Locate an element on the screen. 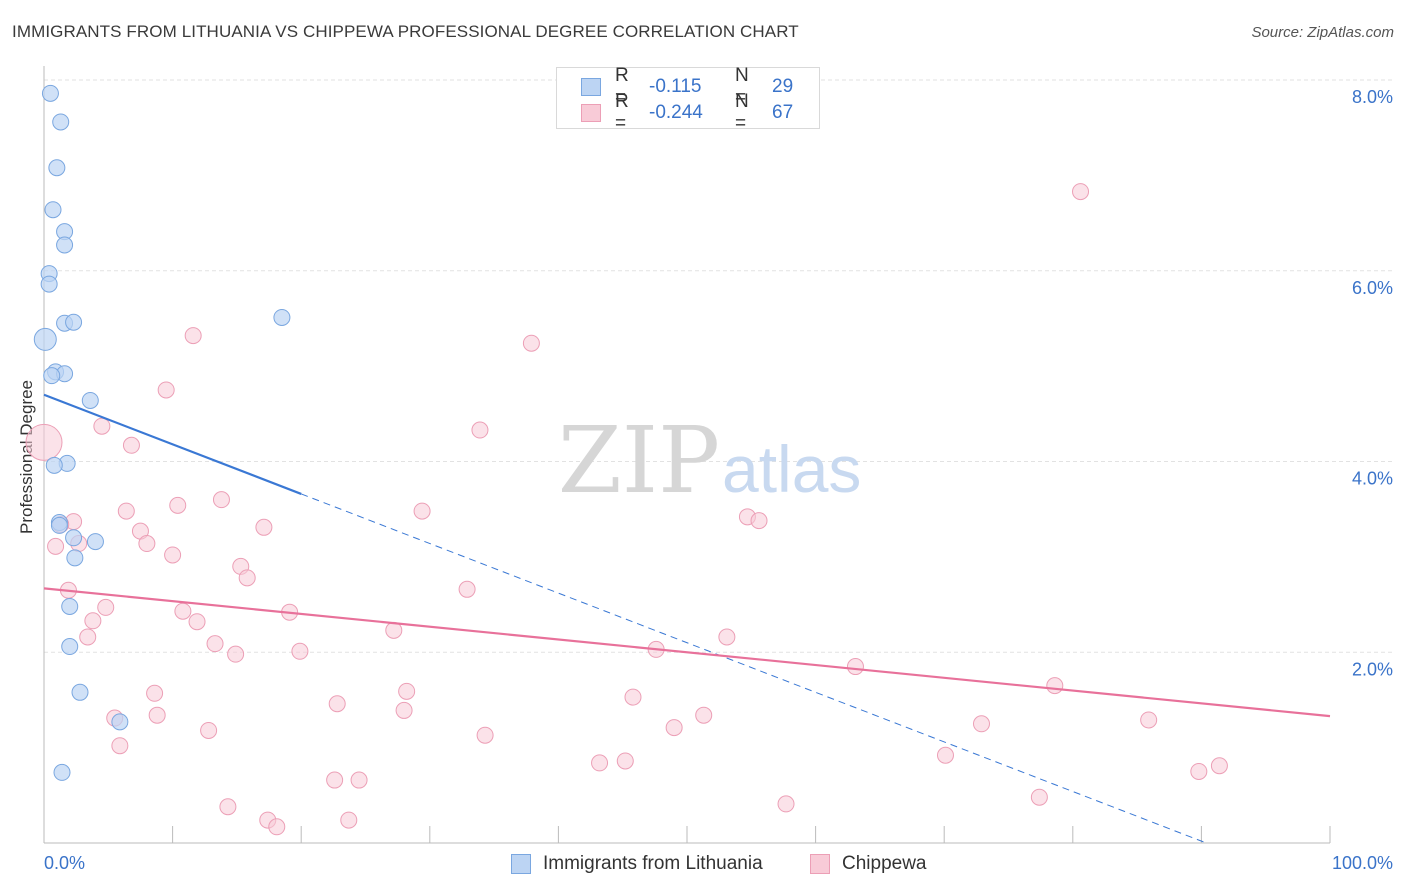 This screenshot has width=1406, height=892. watermark-atlas: atlas is located at coordinates (791, 469).